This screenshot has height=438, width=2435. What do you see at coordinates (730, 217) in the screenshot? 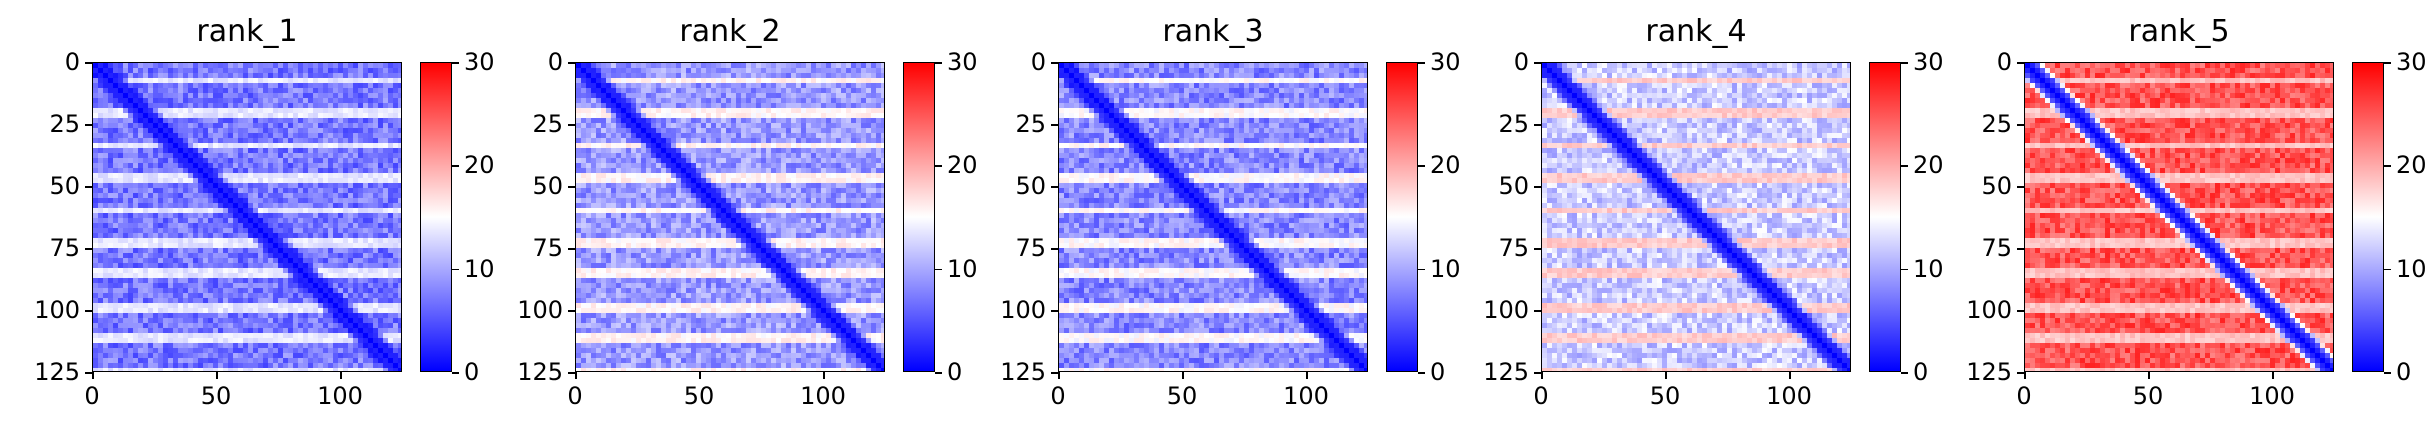
I see `heatmap` at bounding box center [730, 217].